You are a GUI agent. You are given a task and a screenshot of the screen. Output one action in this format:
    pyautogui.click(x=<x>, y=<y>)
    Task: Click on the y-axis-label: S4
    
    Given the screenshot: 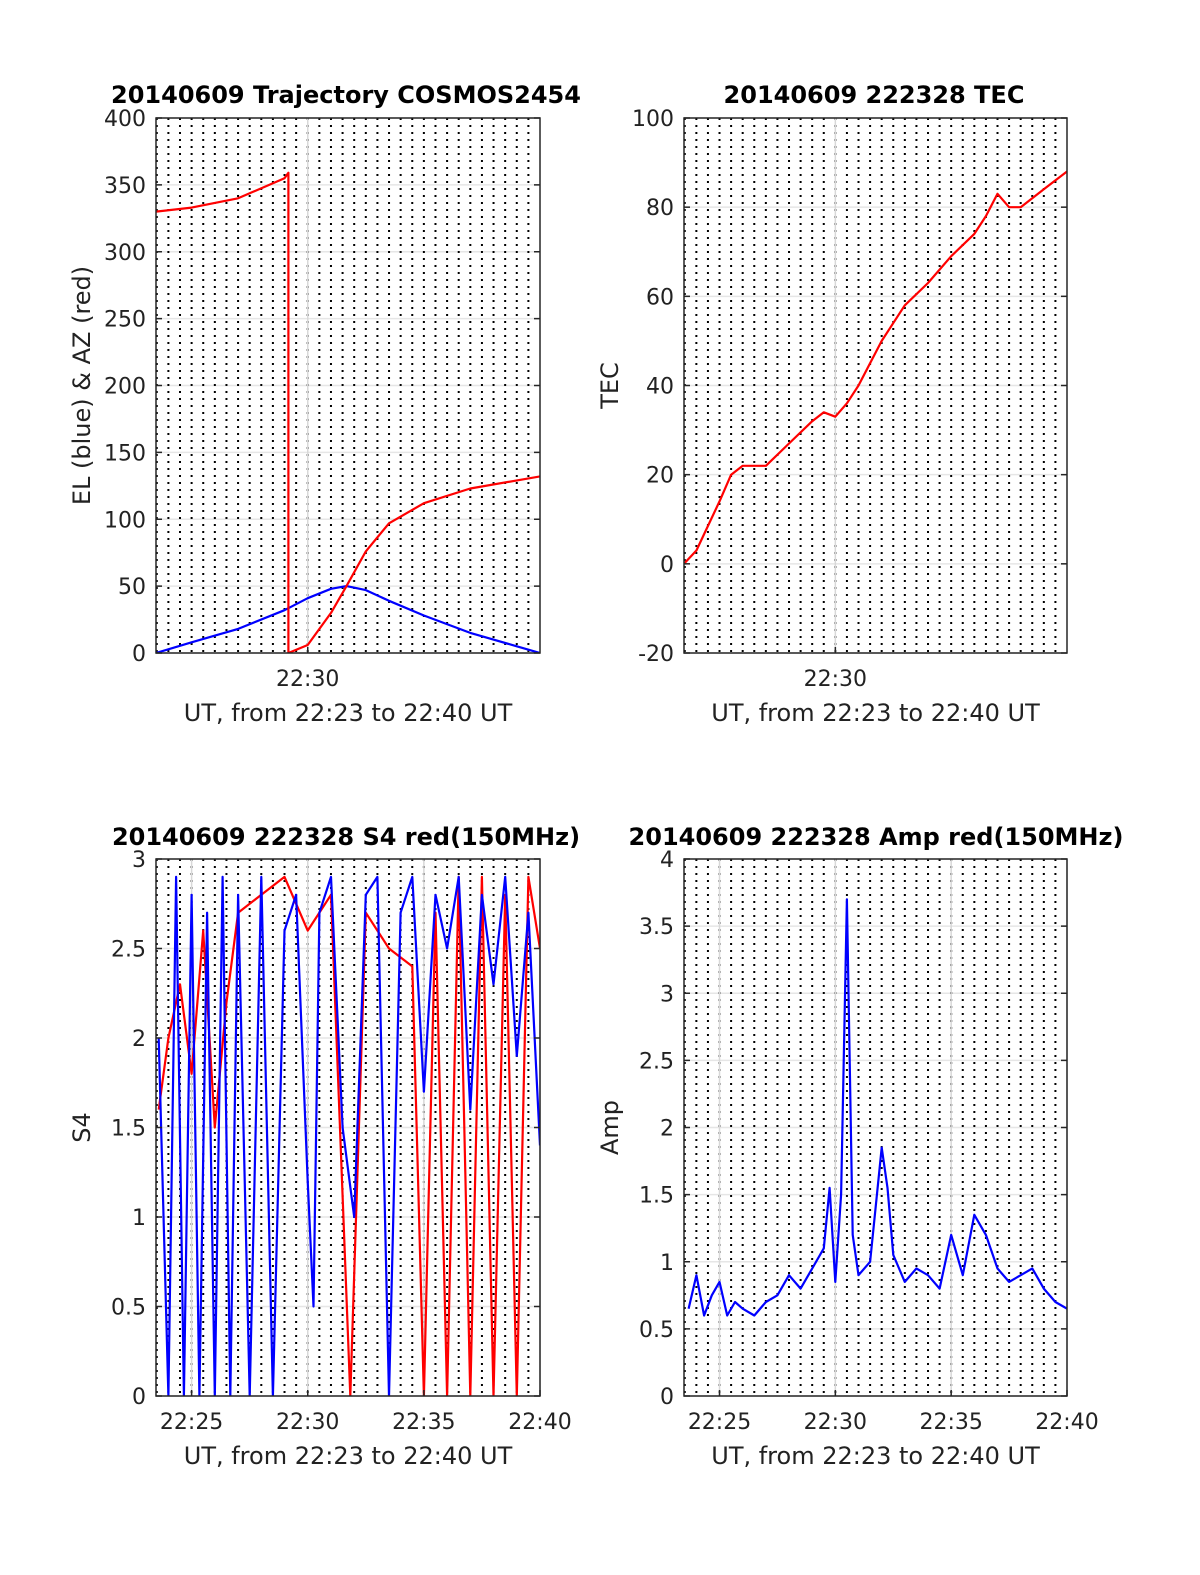 What is the action you would take?
    pyautogui.click(x=82, y=1127)
    